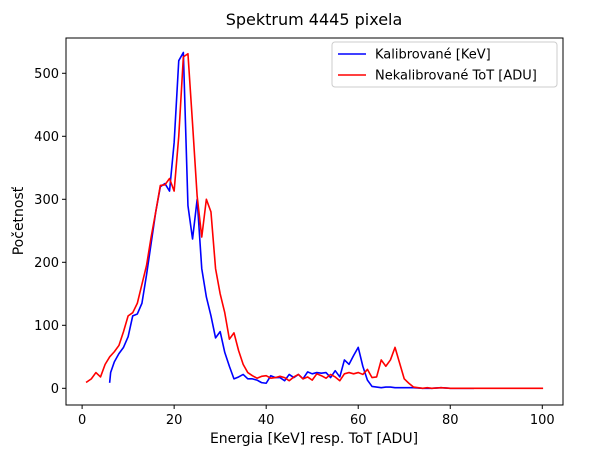 The height and width of the screenshot is (455, 601). I want to click on legend: Kalibrované [KeV] Nekalibrované ToT [ADU], so click(444, 64).